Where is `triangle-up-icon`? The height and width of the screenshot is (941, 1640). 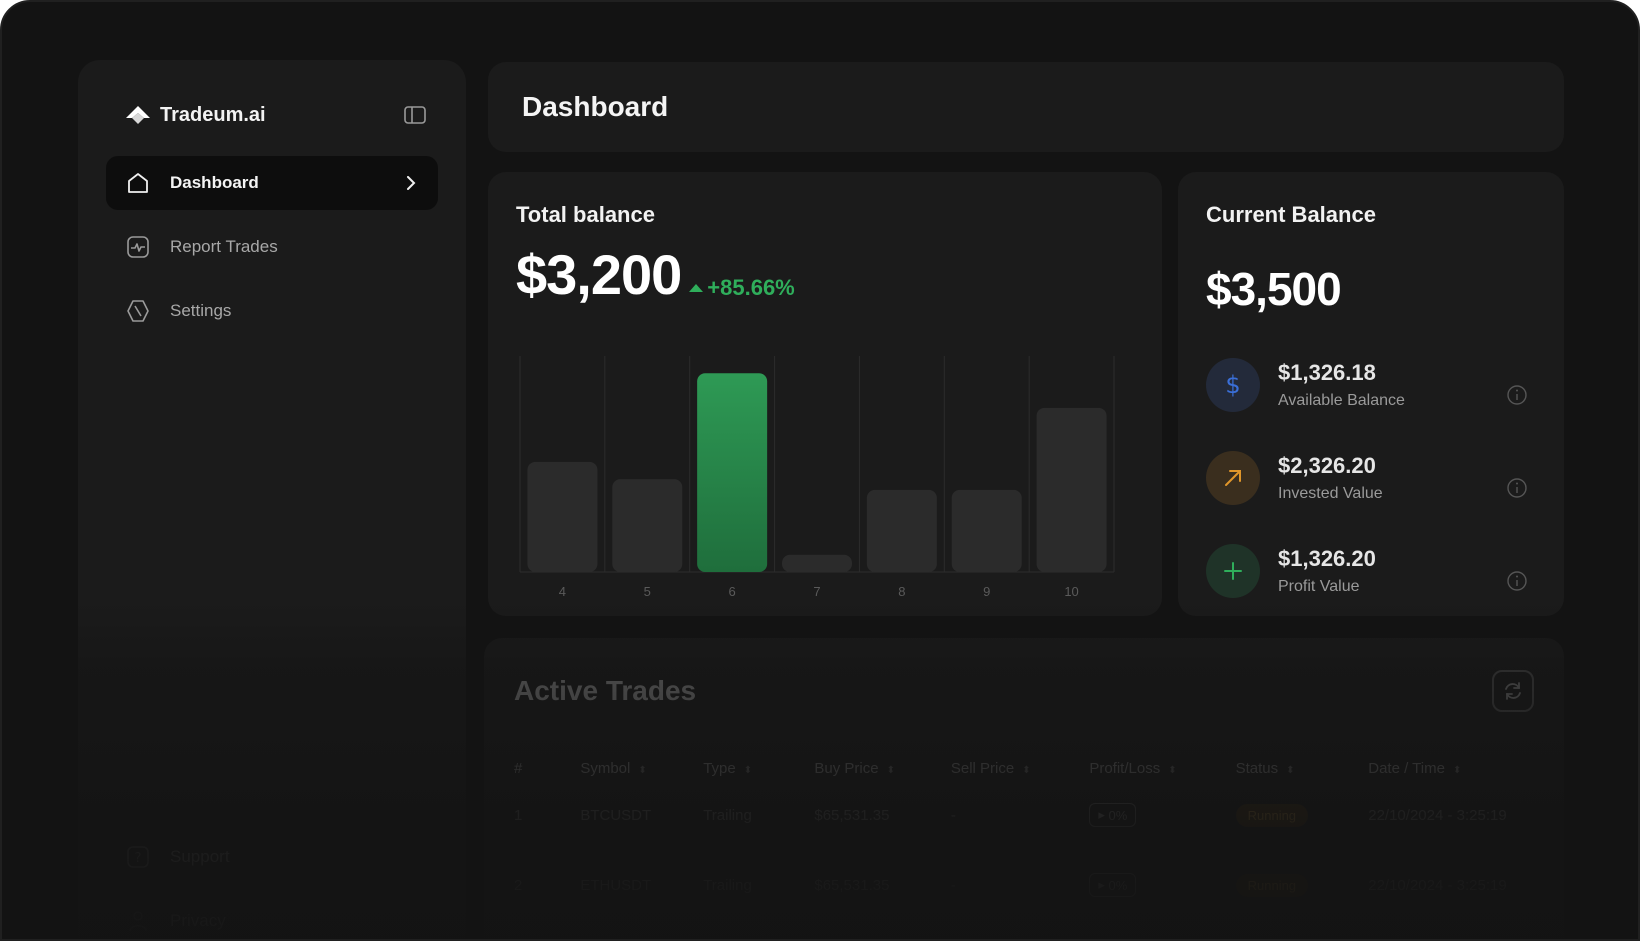 triangle-up-icon is located at coordinates (696, 288).